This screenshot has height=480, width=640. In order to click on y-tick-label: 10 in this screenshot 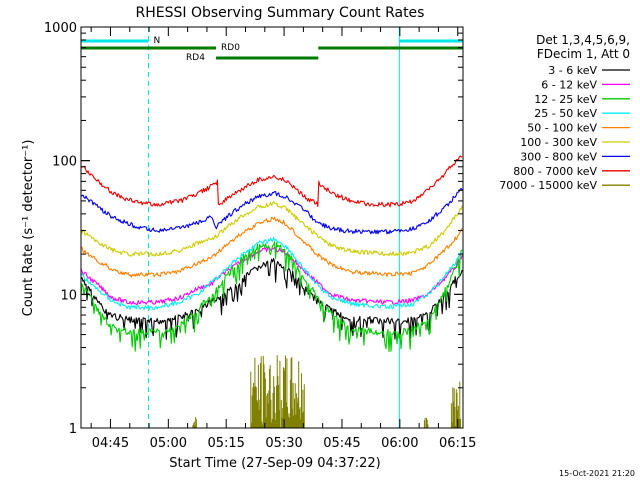, I will do `click(68, 295)`.